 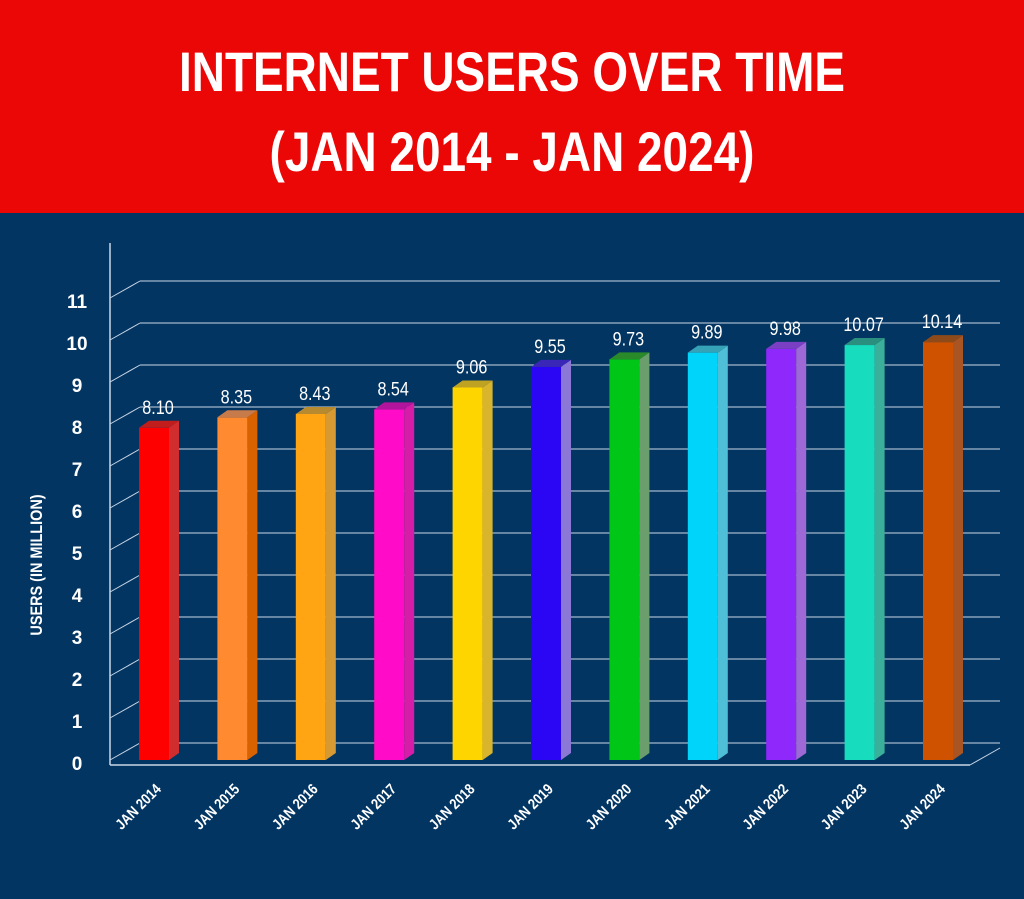 I want to click on y-tick-label: 1, so click(x=77, y=722).